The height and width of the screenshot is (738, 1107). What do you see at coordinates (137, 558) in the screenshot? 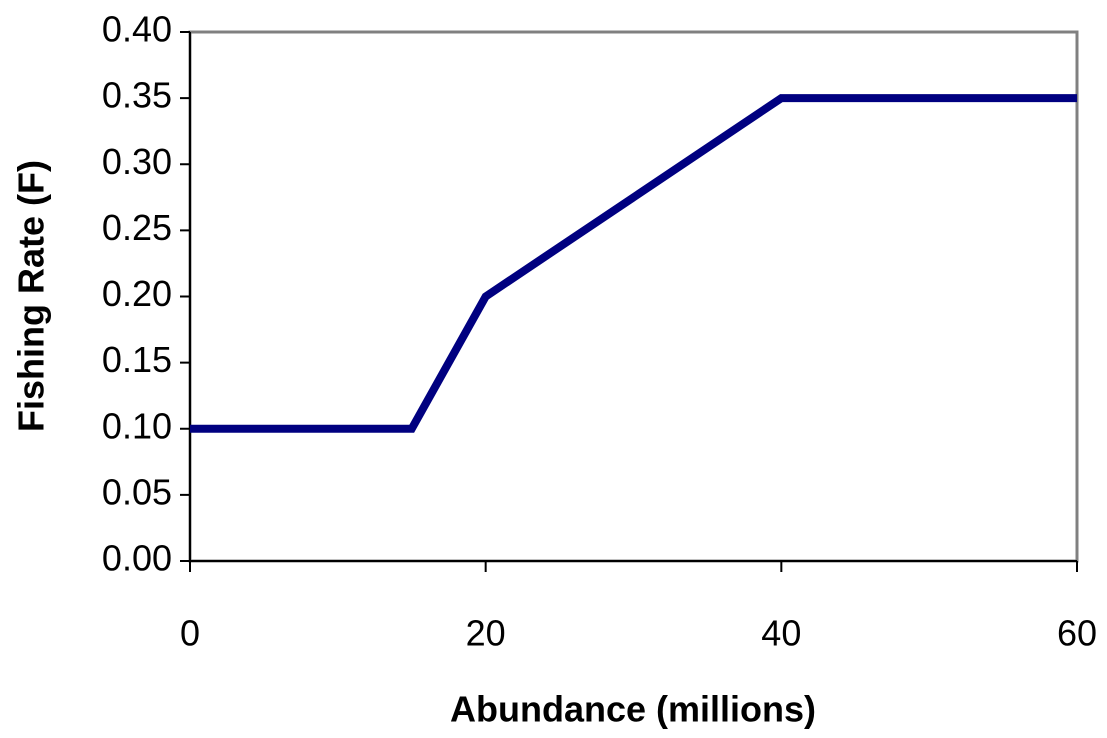
I see `y-tick-label: 0.00` at bounding box center [137, 558].